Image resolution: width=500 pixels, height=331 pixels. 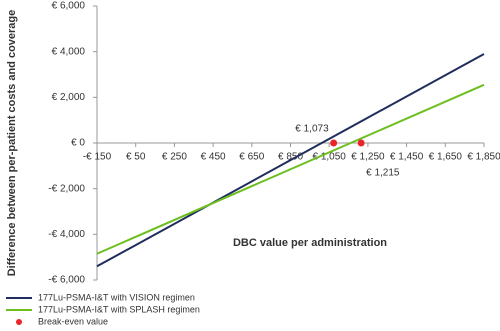 I want to click on break-even-label: € 1,073, so click(x=312, y=129).